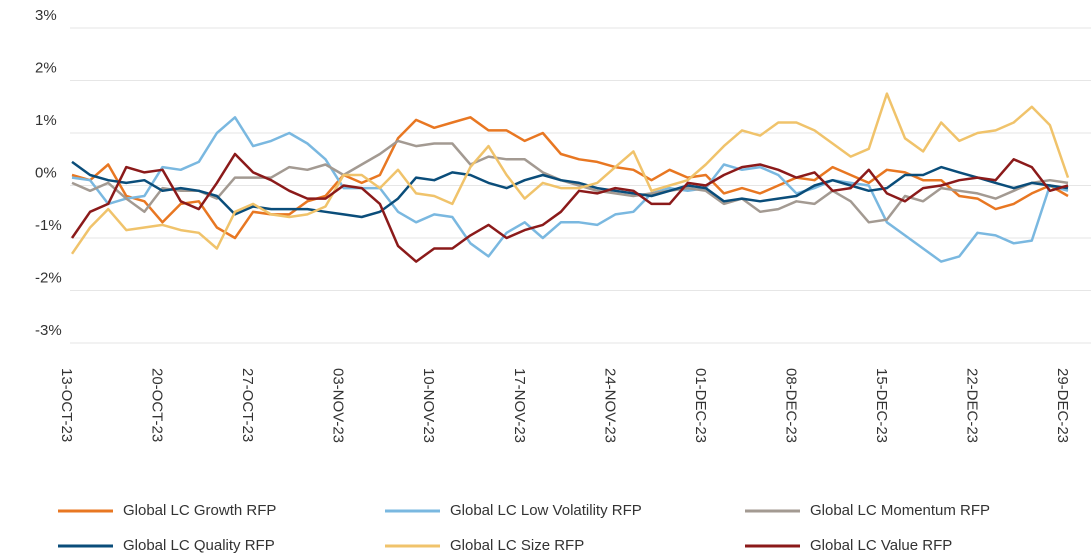 The height and width of the screenshot is (557, 1091). What do you see at coordinates (157, 405) in the screenshot?
I see `x-tick-label: 20-OCT-23` at bounding box center [157, 405].